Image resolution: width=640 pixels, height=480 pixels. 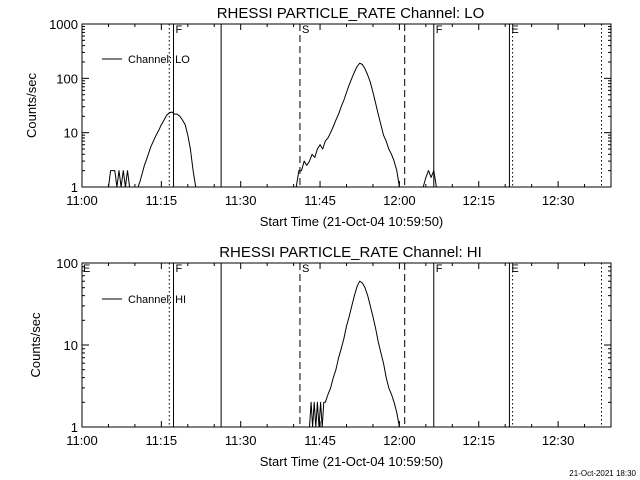 What do you see at coordinates (67, 78) in the screenshot?
I see `lo-ytick-label-2: 100` at bounding box center [67, 78].